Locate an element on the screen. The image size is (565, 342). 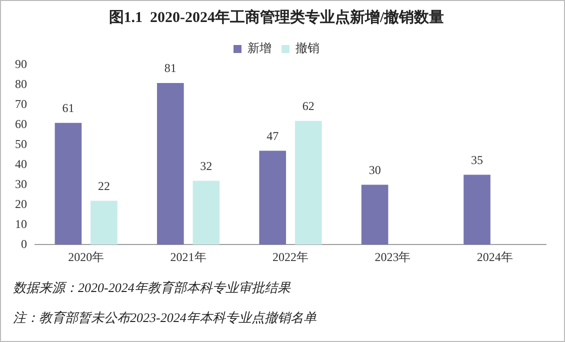
y-tick-label: 70 is located at coordinates (21, 104).